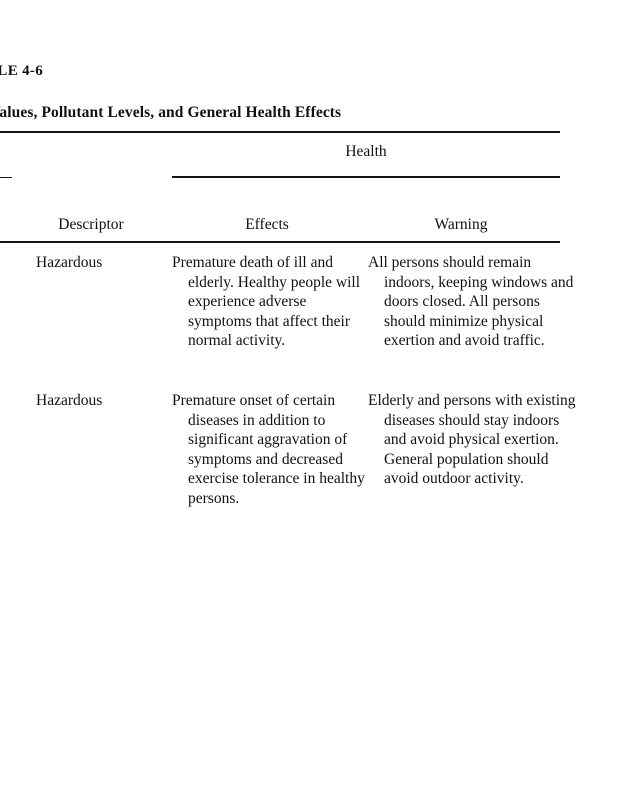 This screenshot has width=627, height=800. I want to click on column-header-descriptor: Descriptor, so click(91, 224).